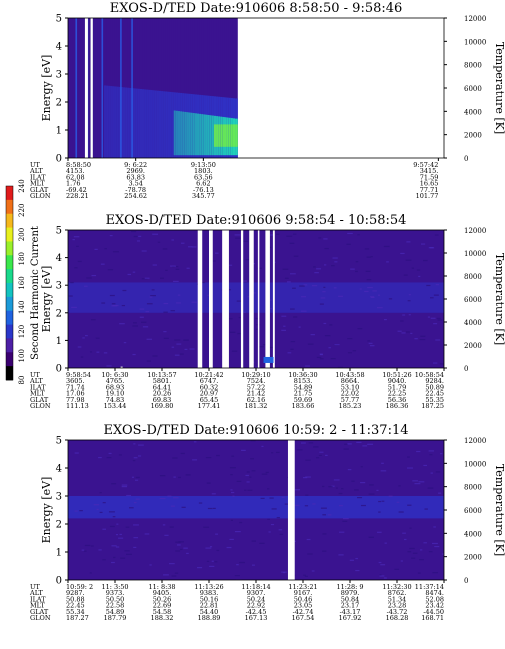 Image resolution: width=505 pixels, height=649 pixels. I want to click on colorbar-tick-label: 220, so click(22, 210).